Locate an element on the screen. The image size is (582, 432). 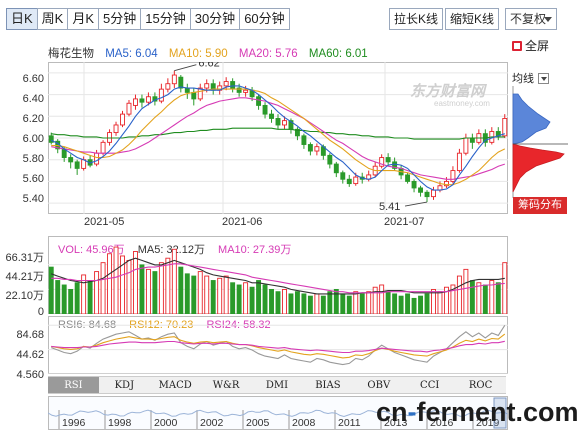
tab-macd: MACD is located at coordinates (175, 385).